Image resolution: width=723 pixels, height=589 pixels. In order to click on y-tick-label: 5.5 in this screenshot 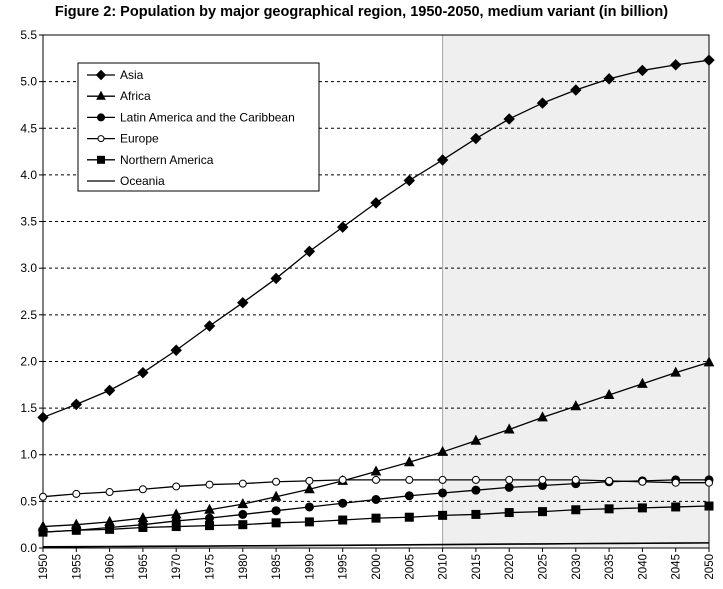, I will do `click(28, 35)`.